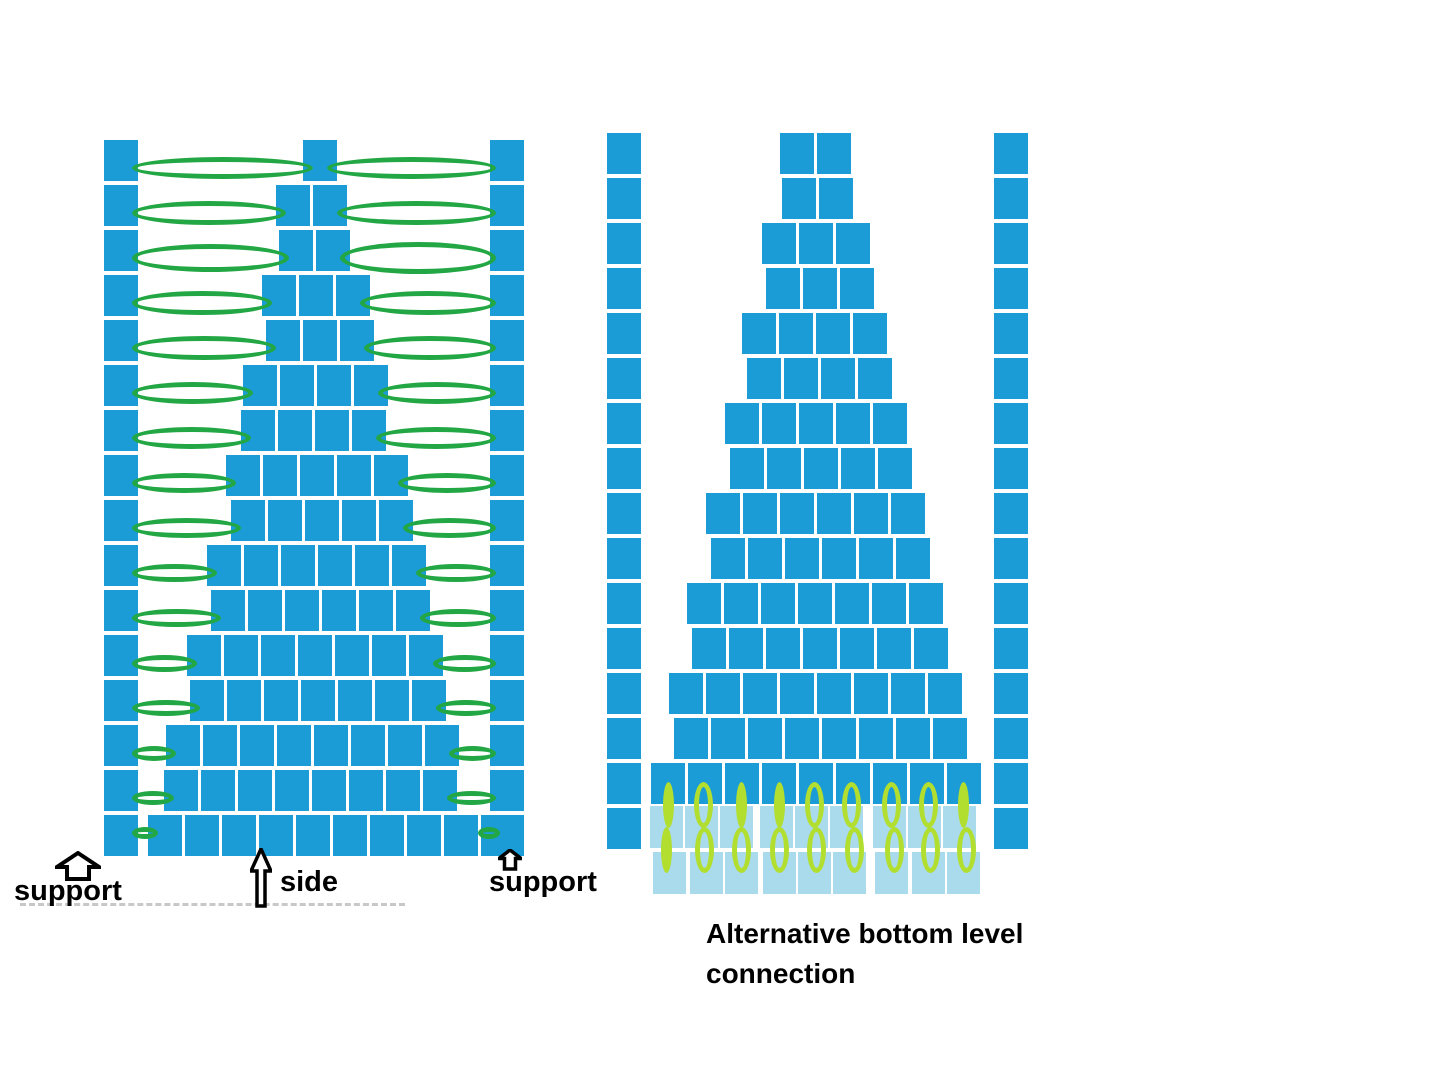  What do you see at coordinates (212, 904) in the screenshot?
I see `faint-dashed-line` at bounding box center [212, 904].